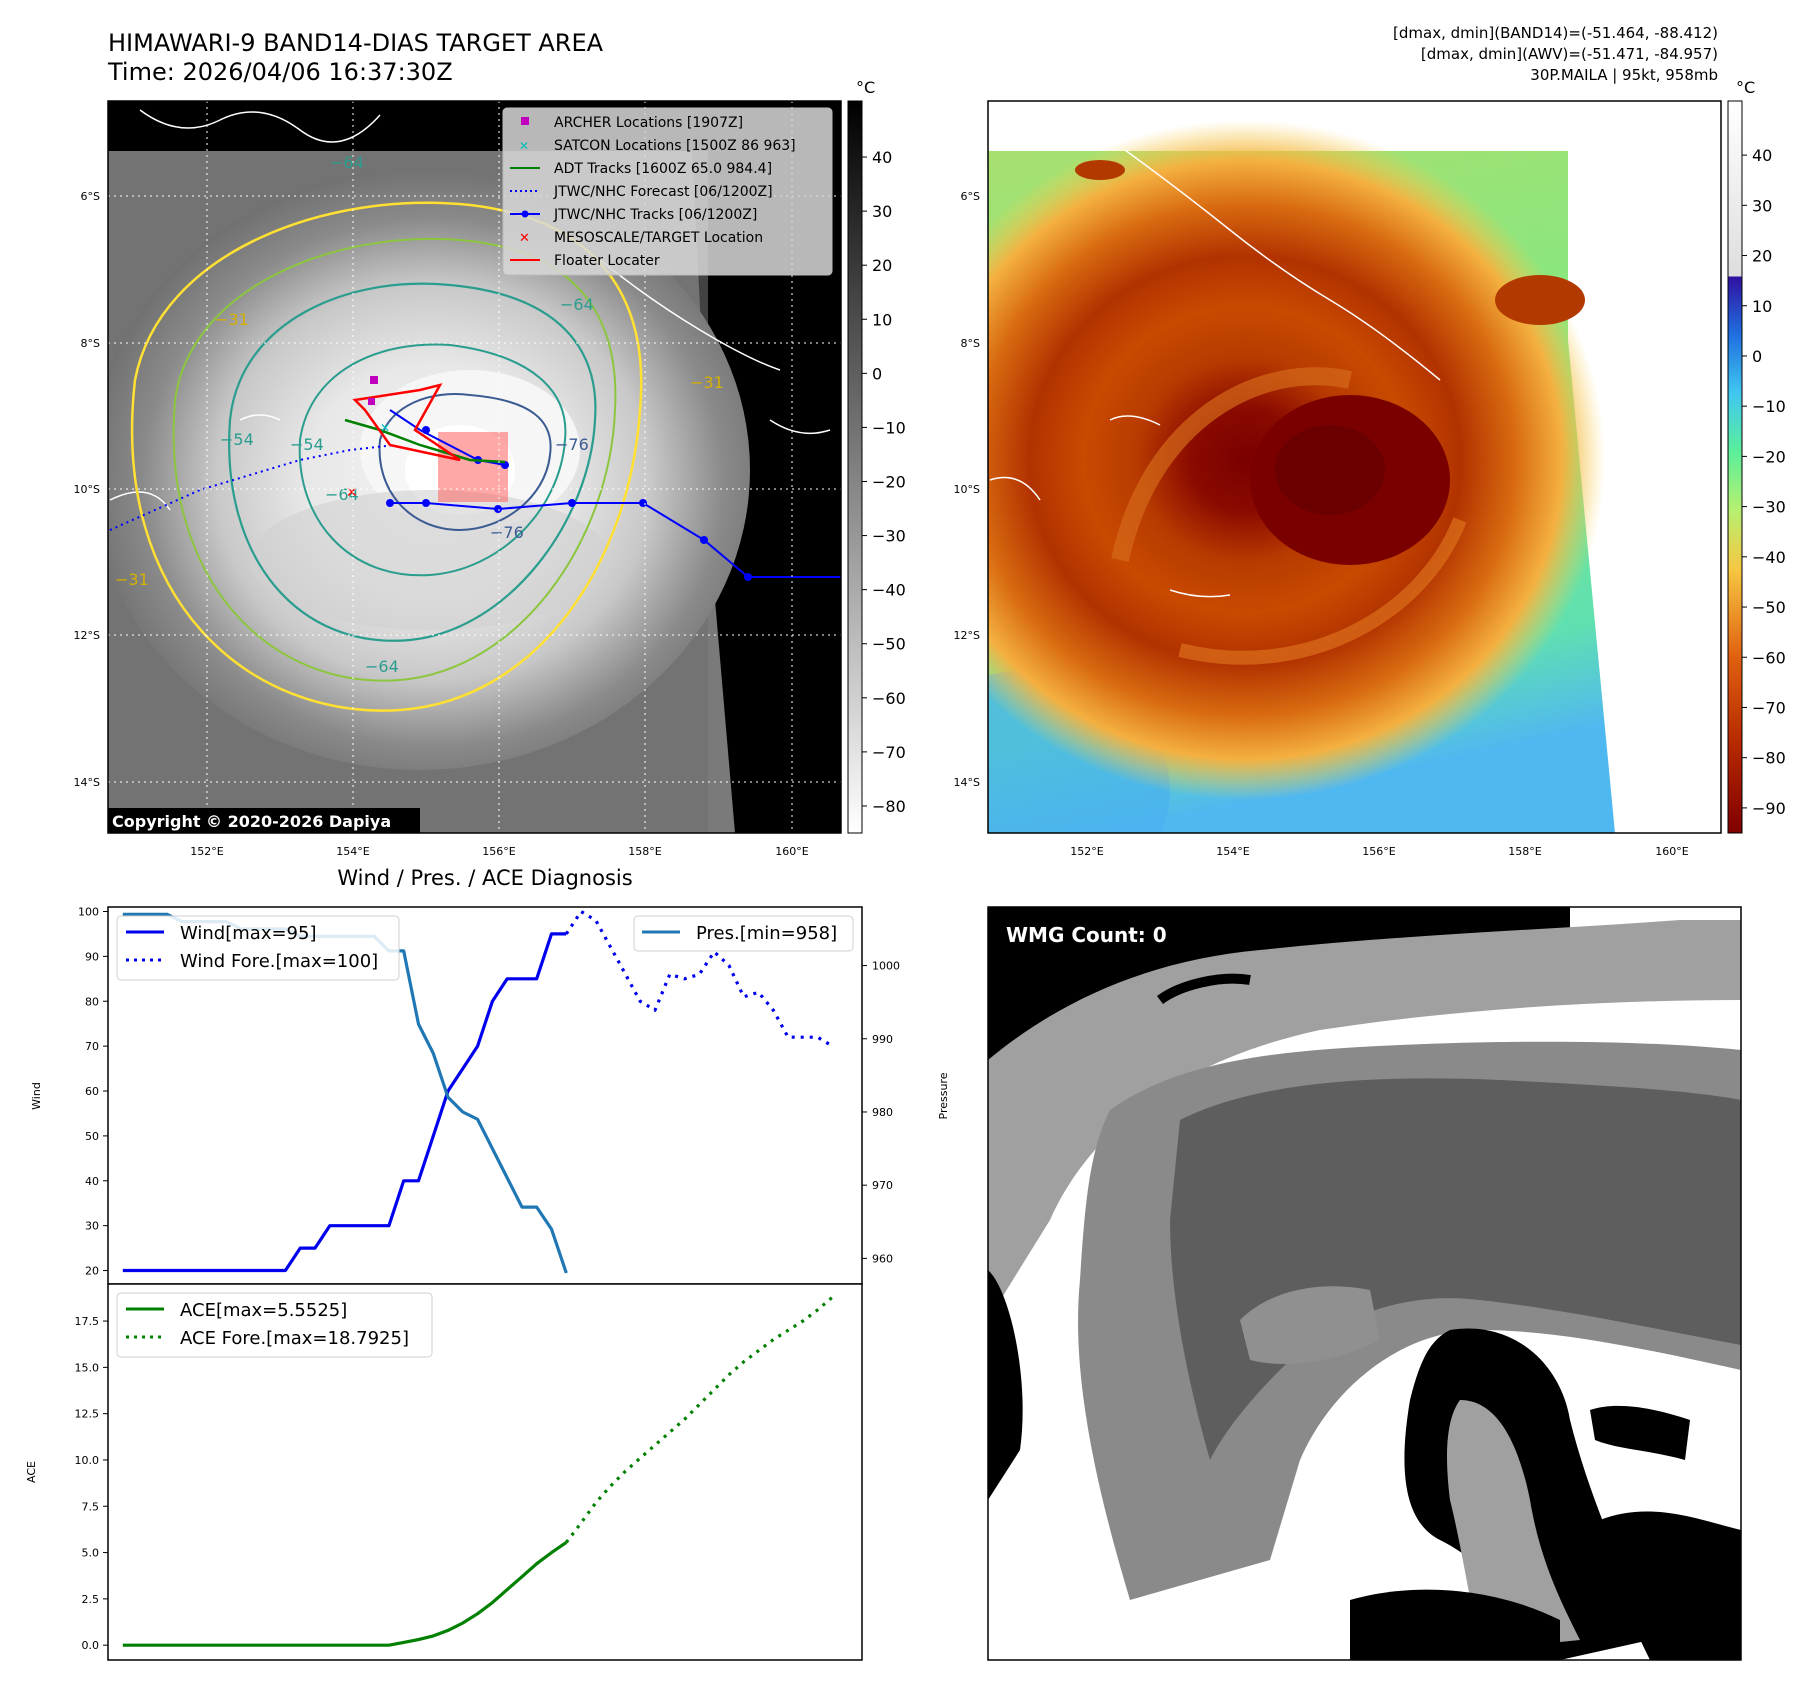 The image size is (1801, 1690). What do you see at coordinates (1769, 557) in the screenshot?
I see `awv-colorbar-tick-label: −40` at bounding box center [1769, 557].